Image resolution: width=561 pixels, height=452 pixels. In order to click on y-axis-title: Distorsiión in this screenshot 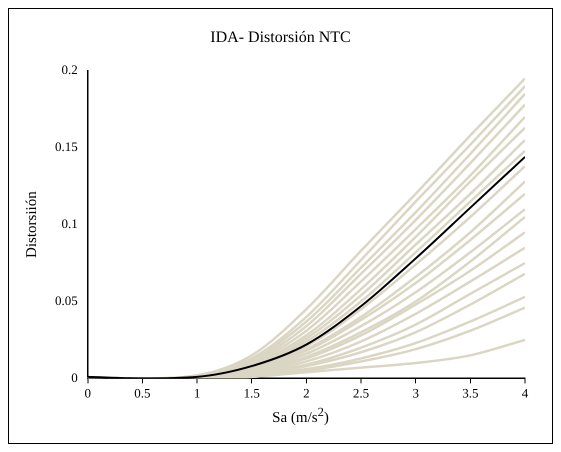, I will do `click(32, 224)`.